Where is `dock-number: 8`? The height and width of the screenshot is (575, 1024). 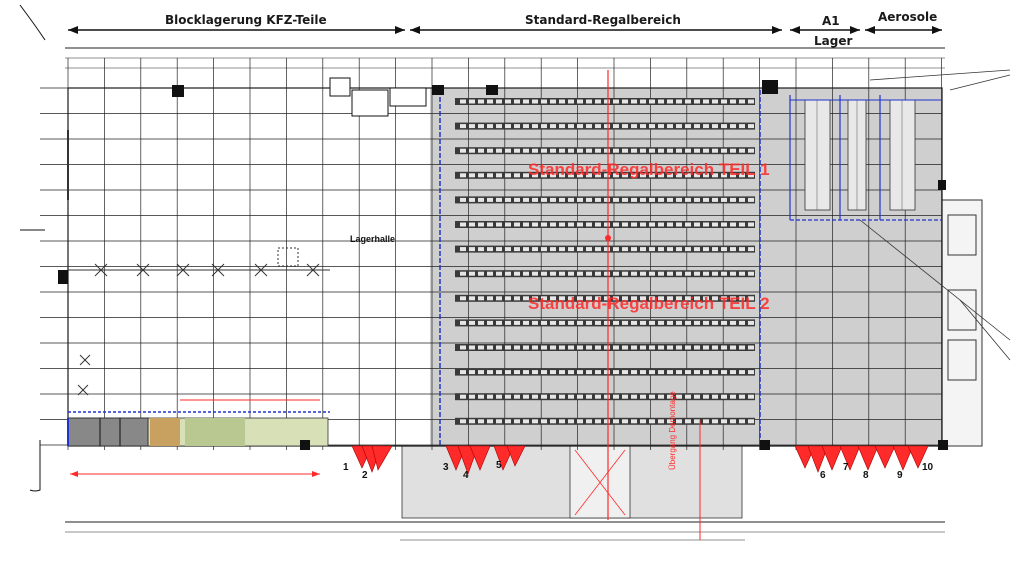
dock-number: 8 is located at coordinates (866, 475).